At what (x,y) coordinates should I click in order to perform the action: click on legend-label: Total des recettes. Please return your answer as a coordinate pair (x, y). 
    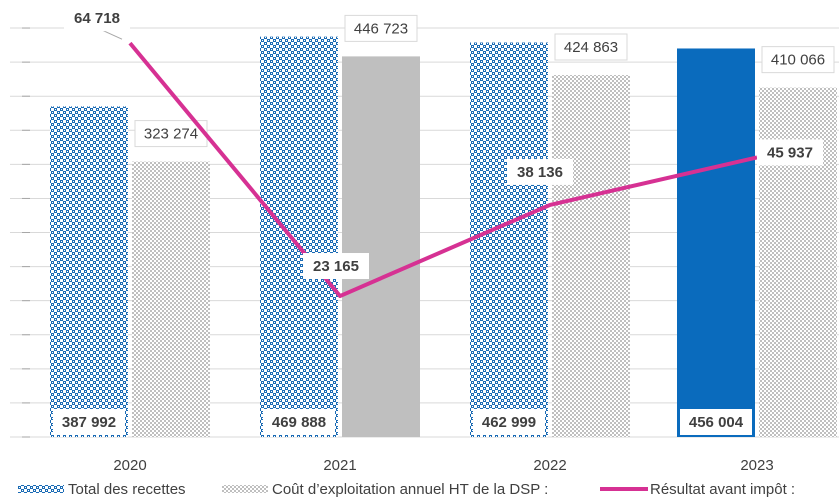
    Looking at the image, I should click on (127, 489).